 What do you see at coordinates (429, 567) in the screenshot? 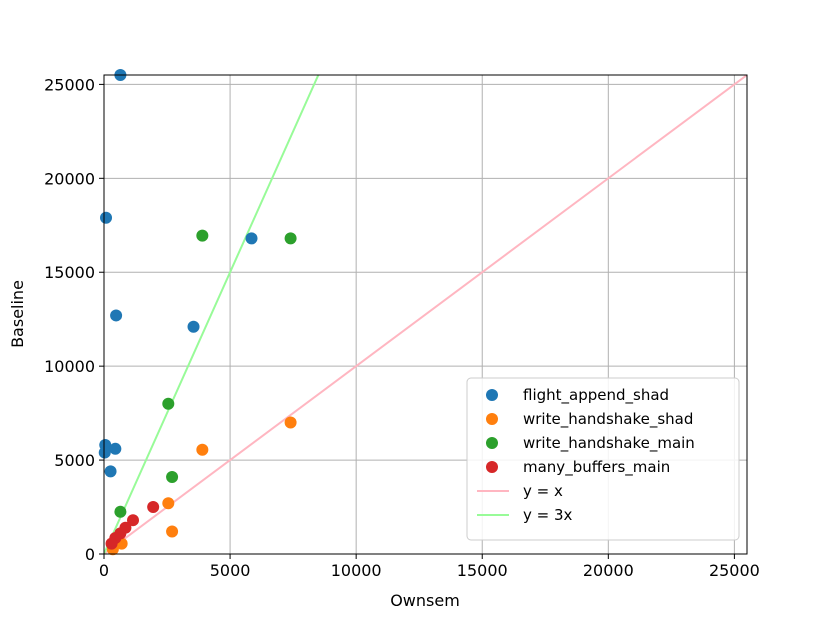
I see `x-axis-ticks: 0 5000 10000 15000 20000 25000` at bounding box center [429, 567].